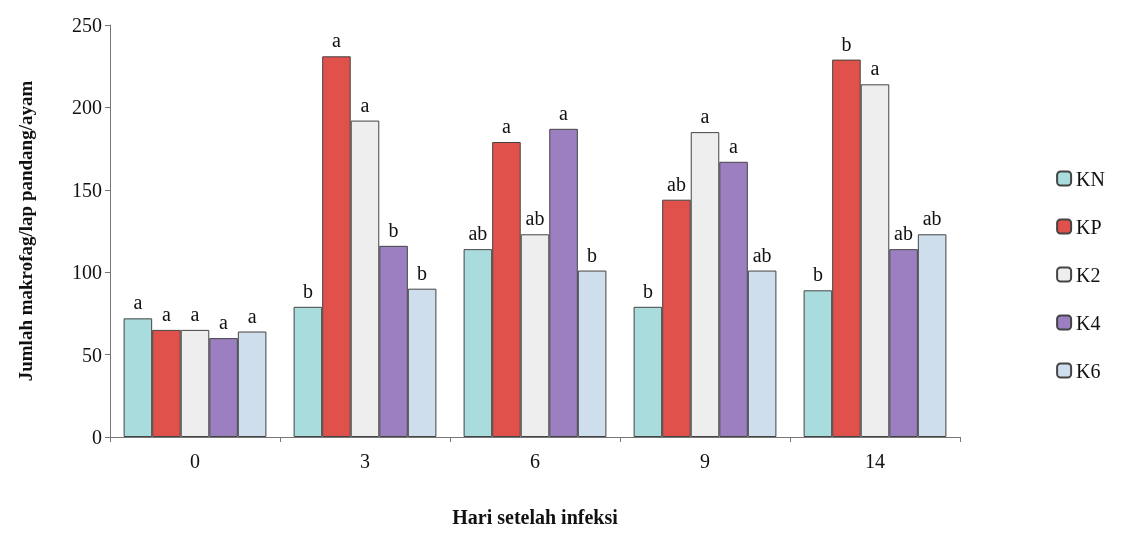 The height and width of the screenshot is (549, 1130). Describe the element at coordinates (875, 461) in the screenshot. I see `x-tick-label: 14` at that location.